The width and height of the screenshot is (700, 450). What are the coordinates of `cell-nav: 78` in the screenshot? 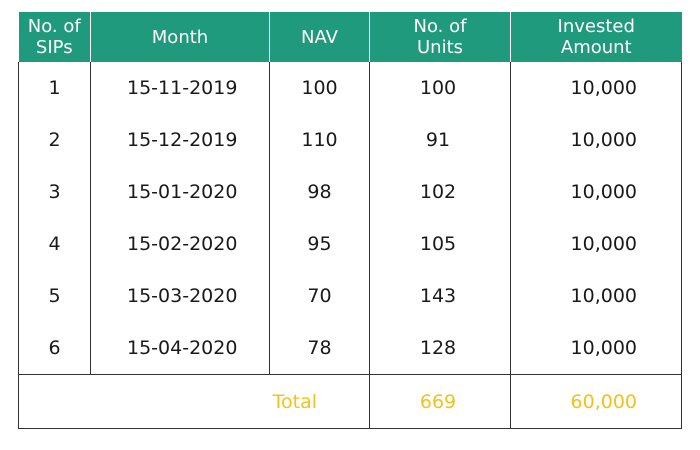 It's located at (319, 348).